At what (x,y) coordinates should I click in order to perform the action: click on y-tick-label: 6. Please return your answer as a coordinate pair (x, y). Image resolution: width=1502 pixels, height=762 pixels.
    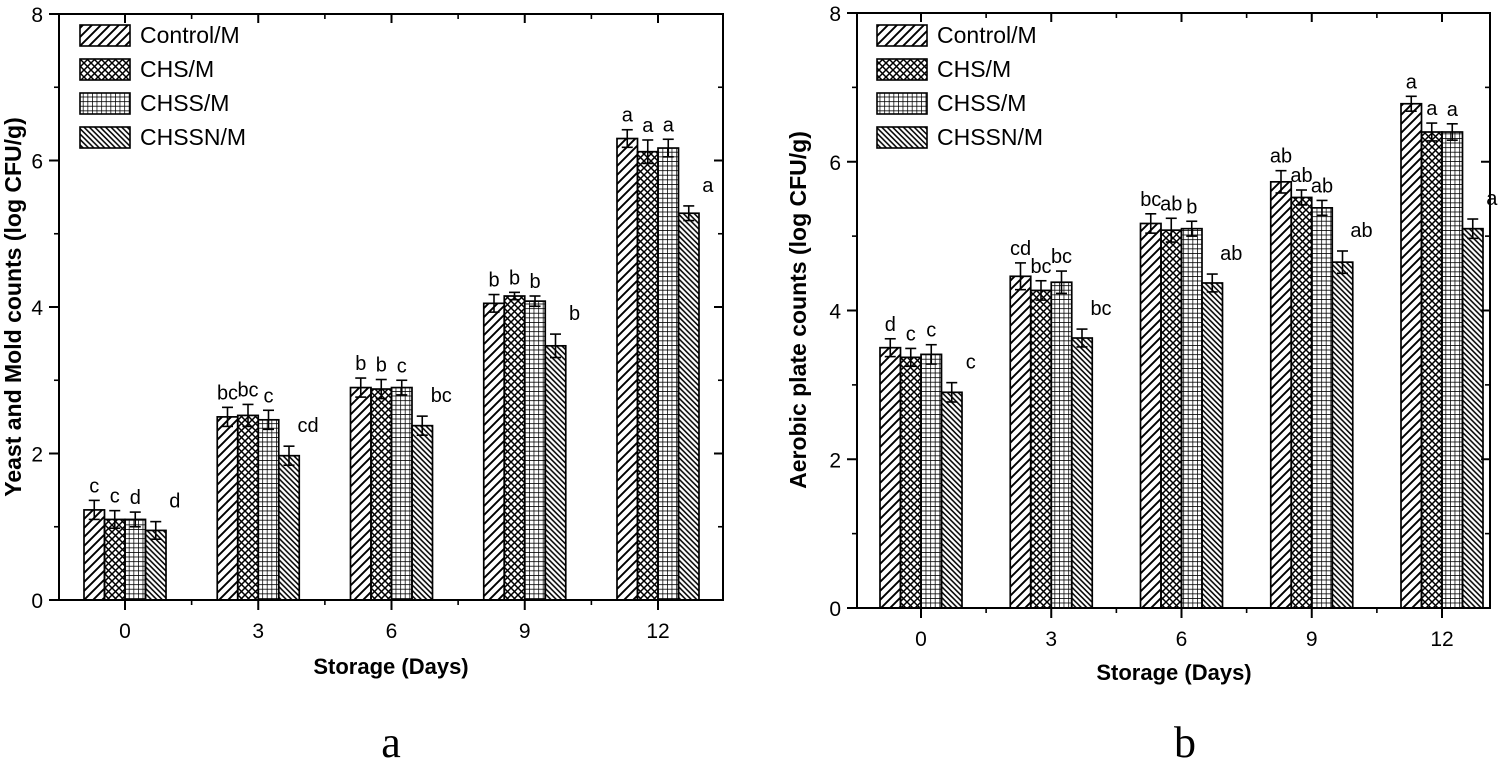
    Looking at the image, I should click on (835, 163).